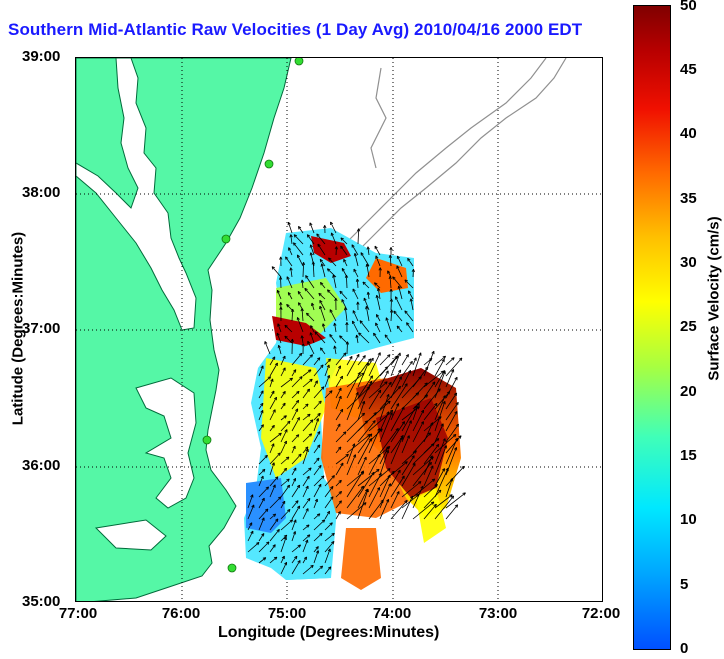 Image resolution: width=724 pixels, height=659 pixels. I want to click on colorbar, so click(652, 327).